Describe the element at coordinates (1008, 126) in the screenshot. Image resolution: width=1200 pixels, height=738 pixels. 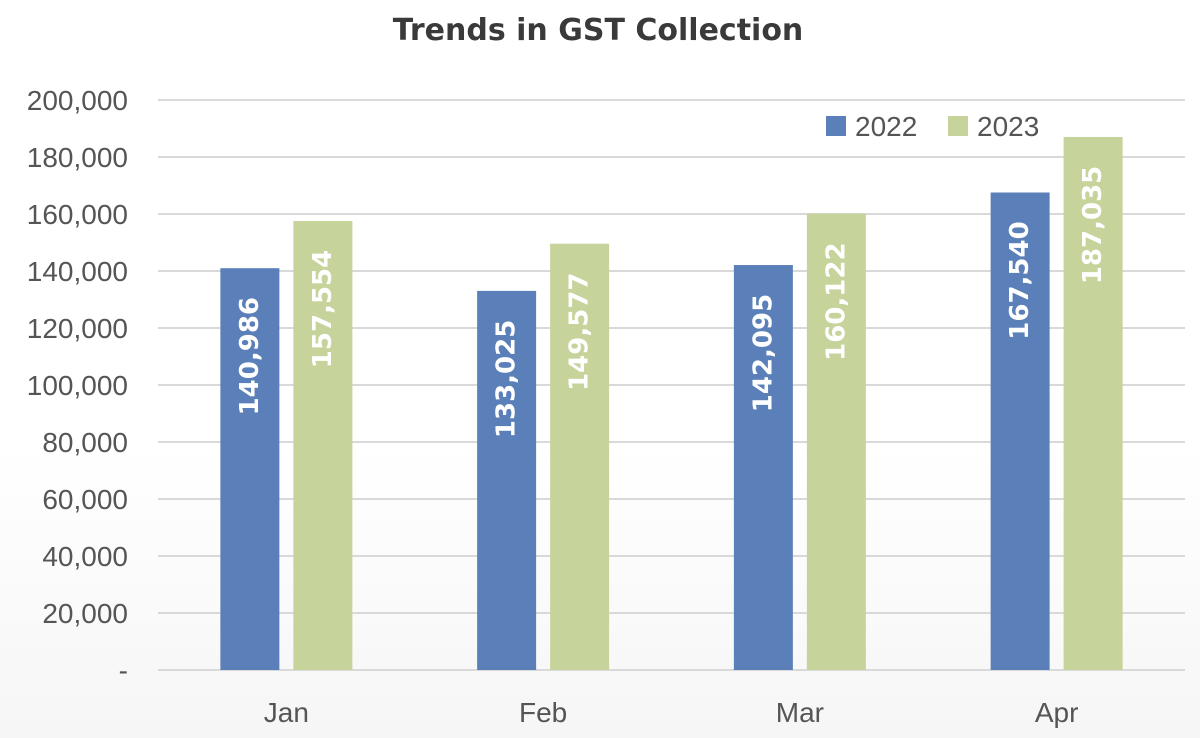
I see `legend-label: 2023` at that location.